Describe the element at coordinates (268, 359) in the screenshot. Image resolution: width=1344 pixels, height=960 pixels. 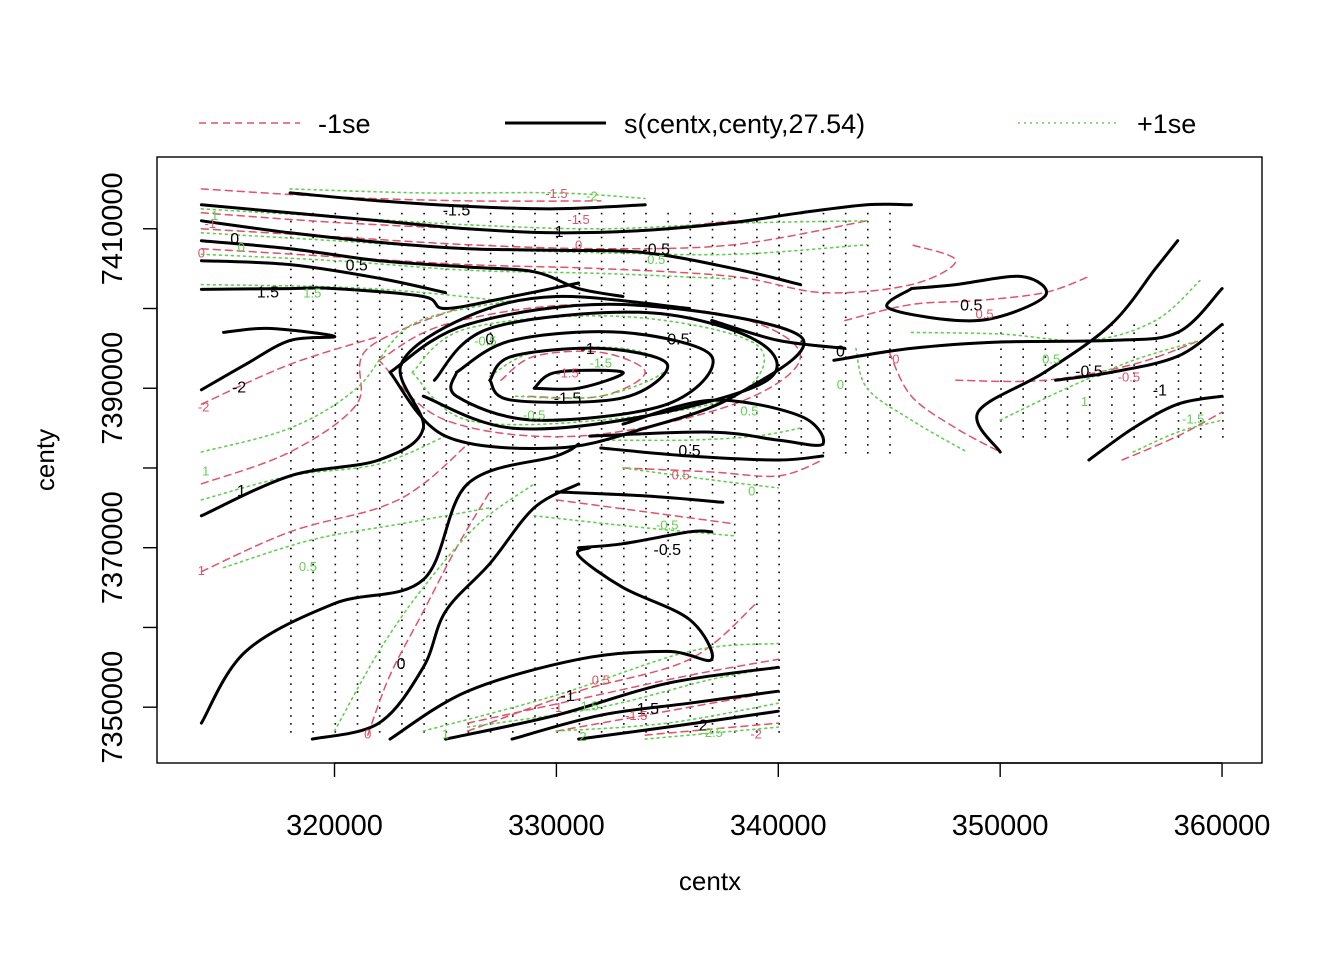
I see `contour-line` at that location.